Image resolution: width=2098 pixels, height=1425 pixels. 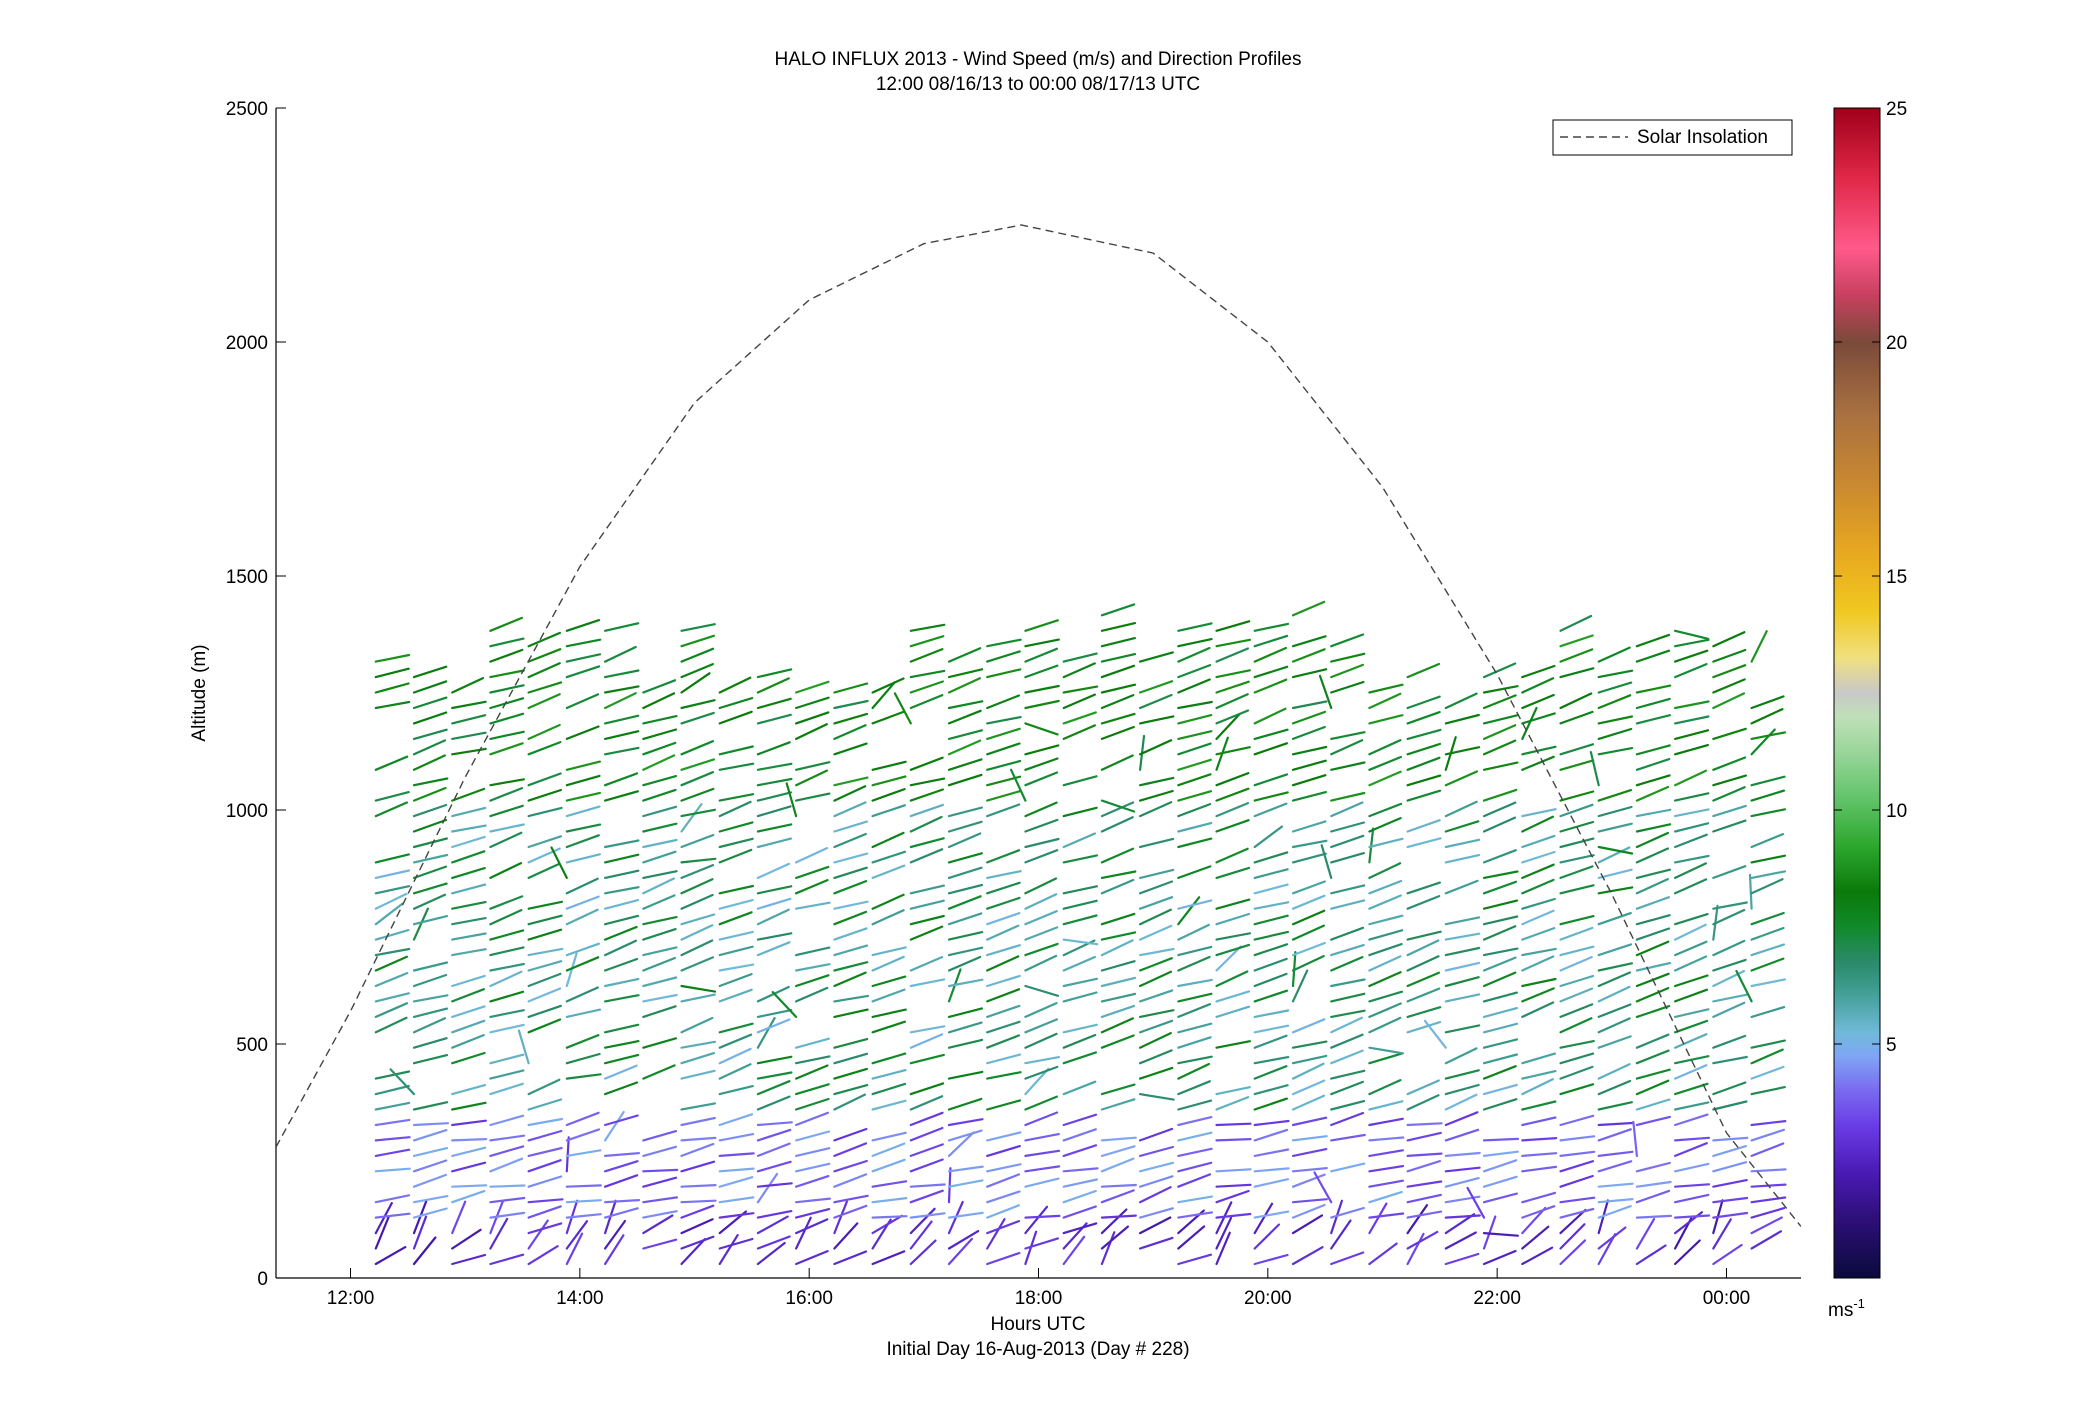 I want to click on chart-subtitle: 12:00 08/16/13 to 00:00 08/17/13 UTC, so click(x=1038, y=84).